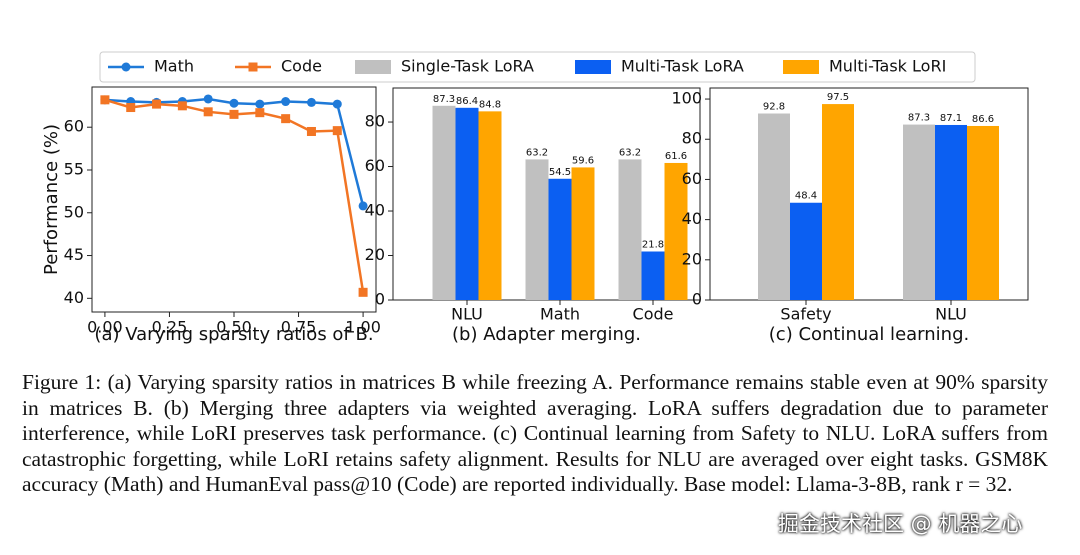 Image resolution: width=1080 pixels, height=555 pixels. What do you see at coordinates (653, 314) in the screenshot?
I see `x-tick-label: Code` at bounding box center [653, 314].